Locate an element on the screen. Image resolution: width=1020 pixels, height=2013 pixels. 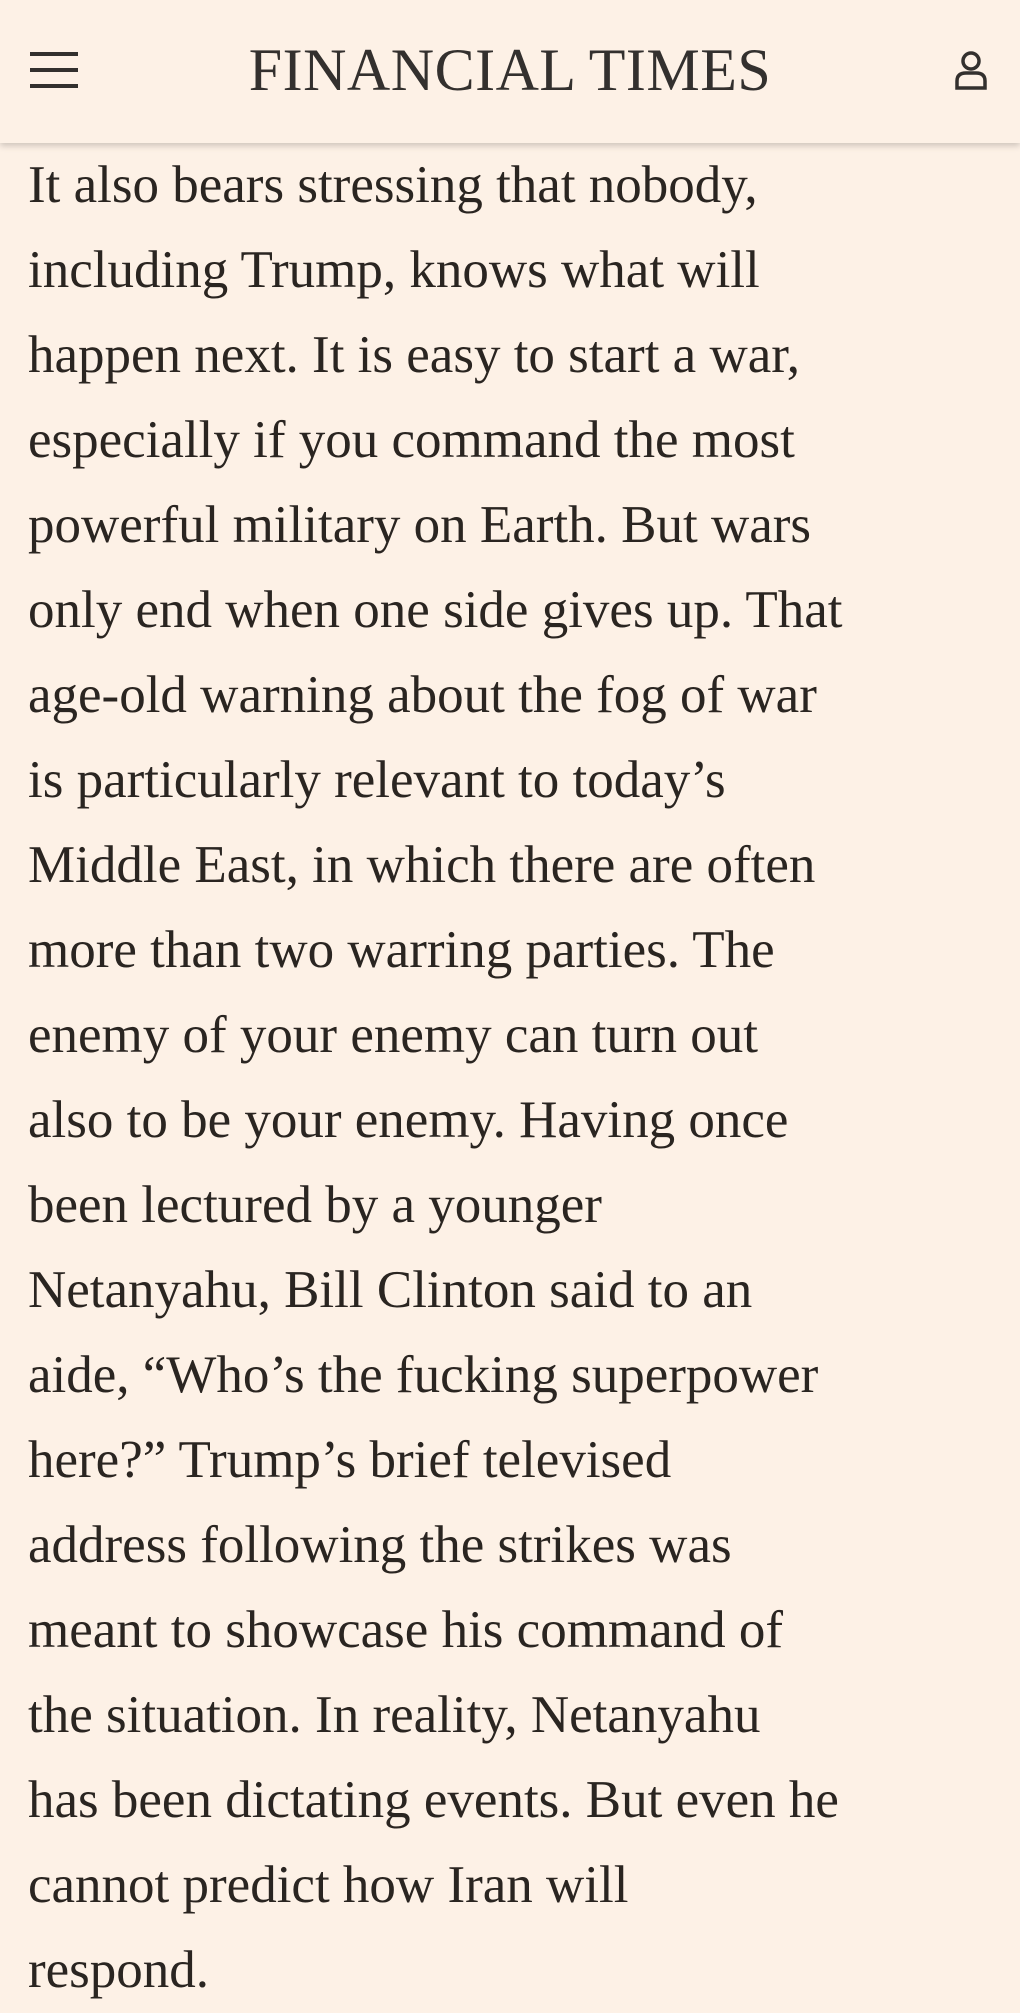
account-button is located at coordinates (971, 70).